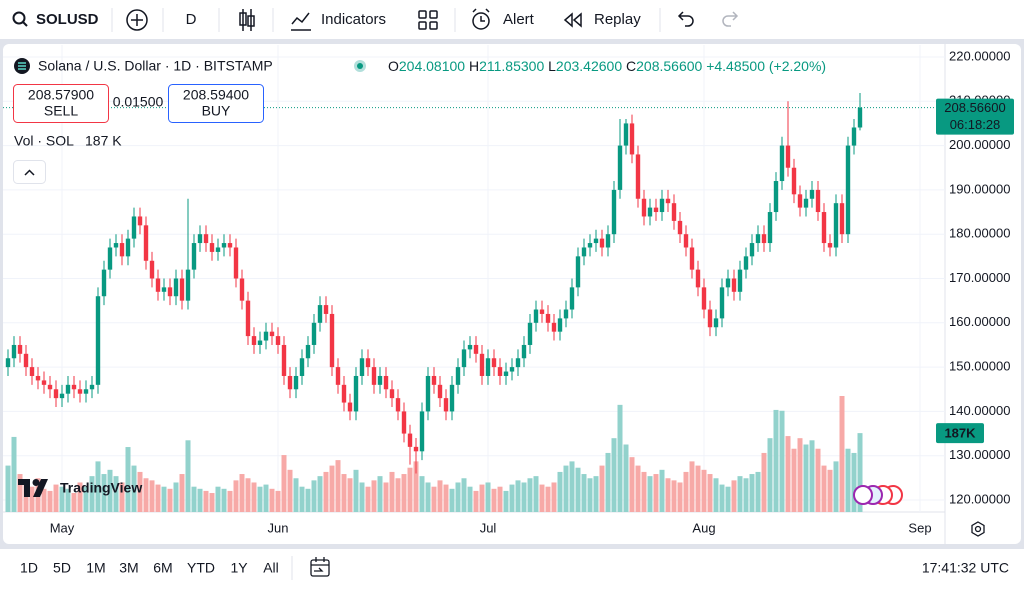 This screenshot has height=597, width=1024. What do you see at coordinates (685, 19) in the screenshot?
I see `undo-button` at bounding box center [685, 19].